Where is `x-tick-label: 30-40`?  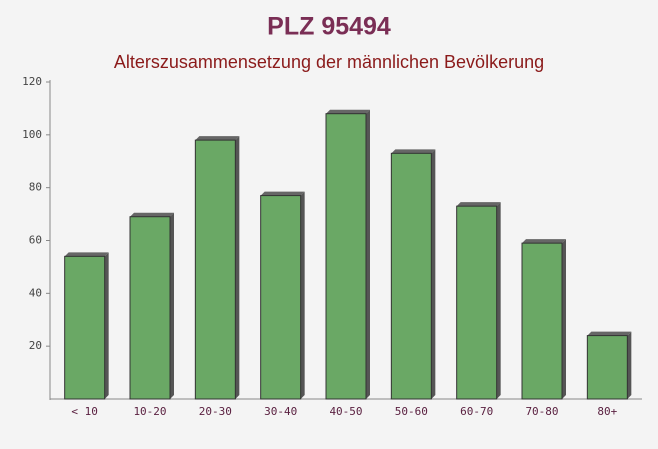 x-tick-label: 30-40 is located at coordinates (280, 411).